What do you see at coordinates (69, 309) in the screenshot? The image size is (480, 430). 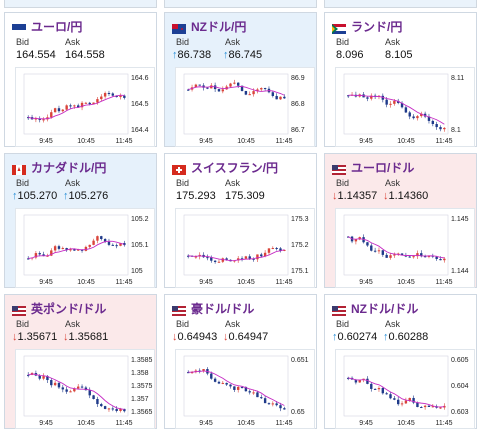 I see `currency-pair-link: 英ポンド/ドル` at bounding box center [69, 309].